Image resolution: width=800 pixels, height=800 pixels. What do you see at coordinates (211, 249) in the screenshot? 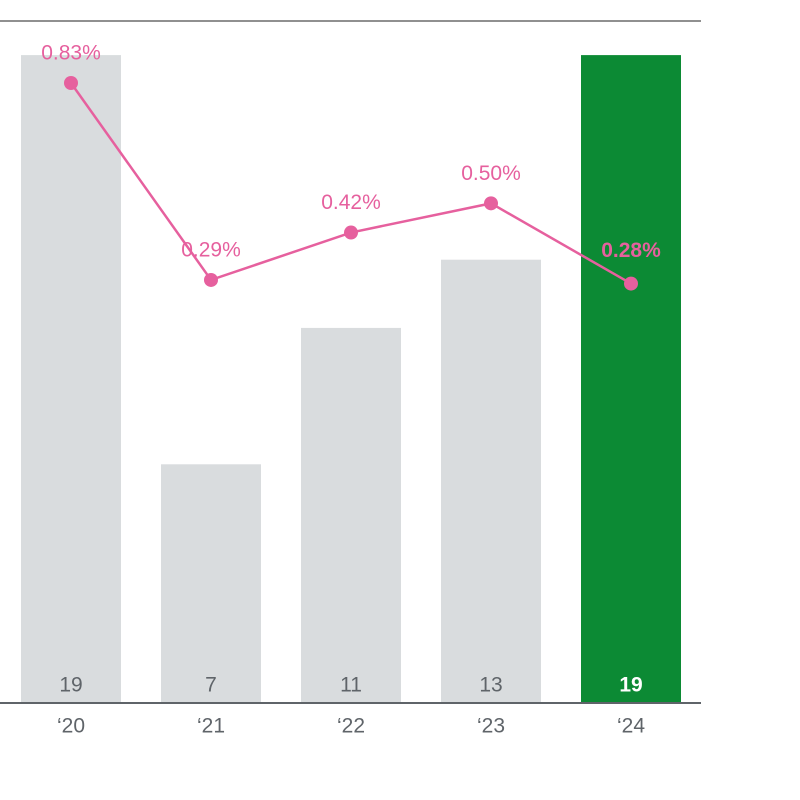
I see `line-value-label: 0.29%` at bounding box center [211, 249].